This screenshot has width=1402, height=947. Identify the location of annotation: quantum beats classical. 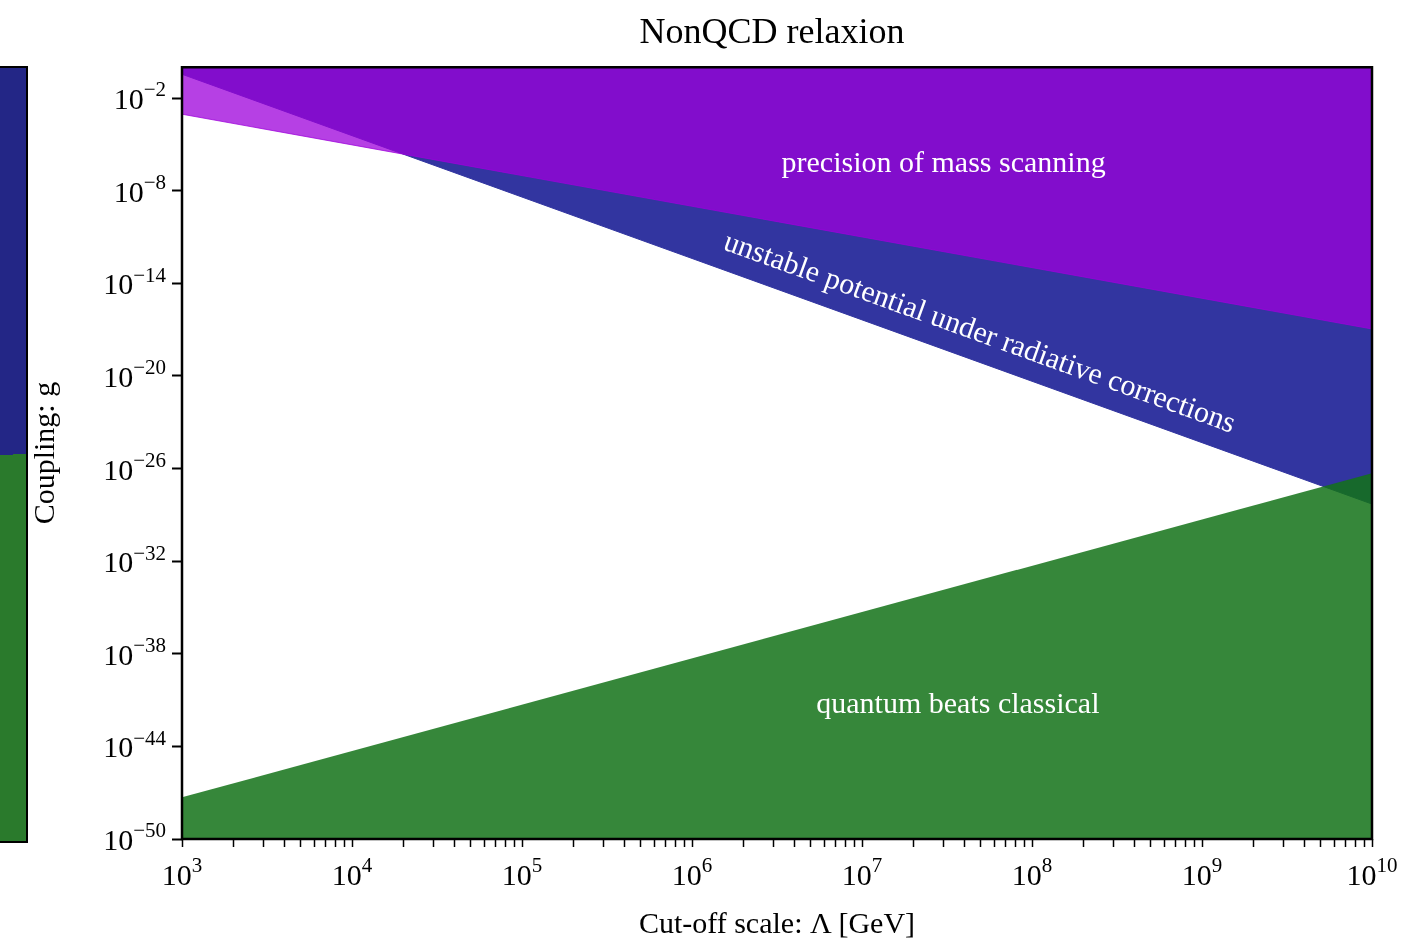
(958, 702).